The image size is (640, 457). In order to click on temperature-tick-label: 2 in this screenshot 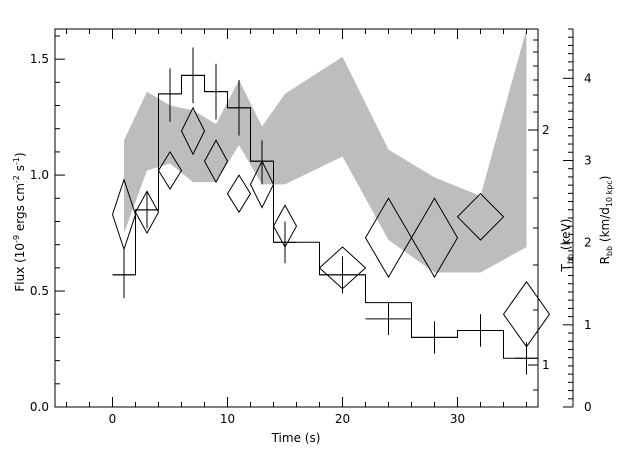, I will do `click(546, 130)`.